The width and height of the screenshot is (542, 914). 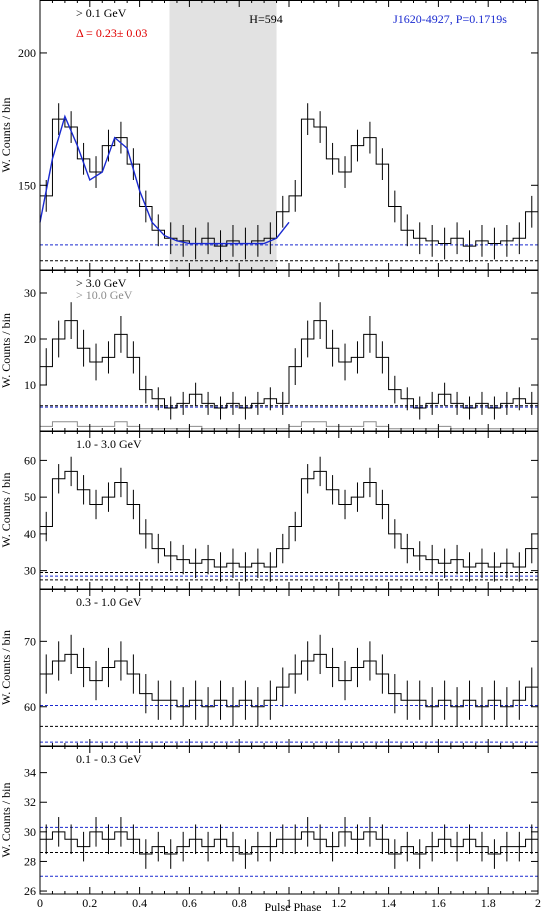 I want to click on x-tick-label: 0.2, so click(x=89, y=903).